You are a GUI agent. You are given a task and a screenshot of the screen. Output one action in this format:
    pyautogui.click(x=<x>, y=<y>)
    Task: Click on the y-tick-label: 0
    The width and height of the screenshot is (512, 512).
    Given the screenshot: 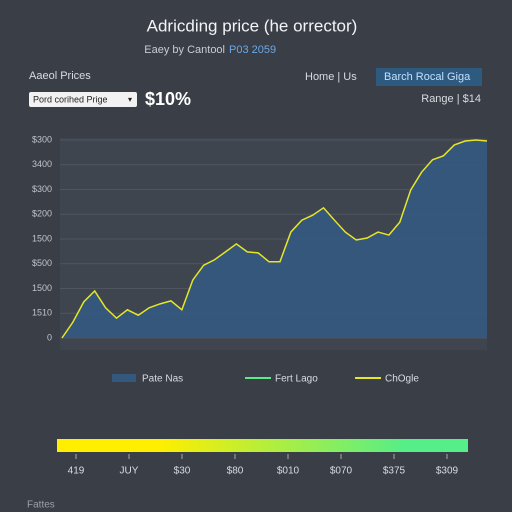 What is the action you would take?
    pyautogui.click(x=49, y=337)
    